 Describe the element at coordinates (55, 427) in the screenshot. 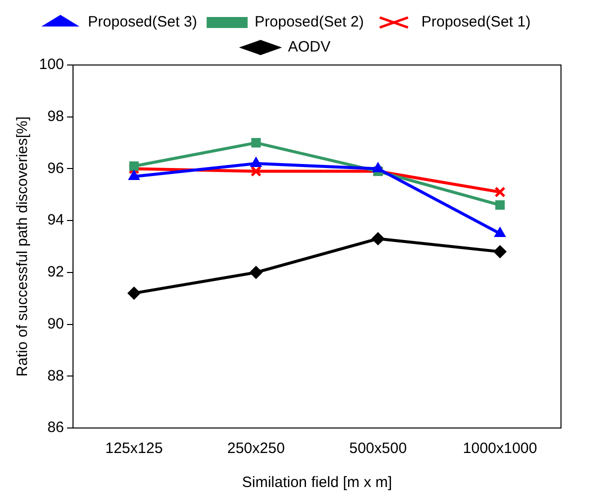

I see `y-tick-label: 86` at that location.